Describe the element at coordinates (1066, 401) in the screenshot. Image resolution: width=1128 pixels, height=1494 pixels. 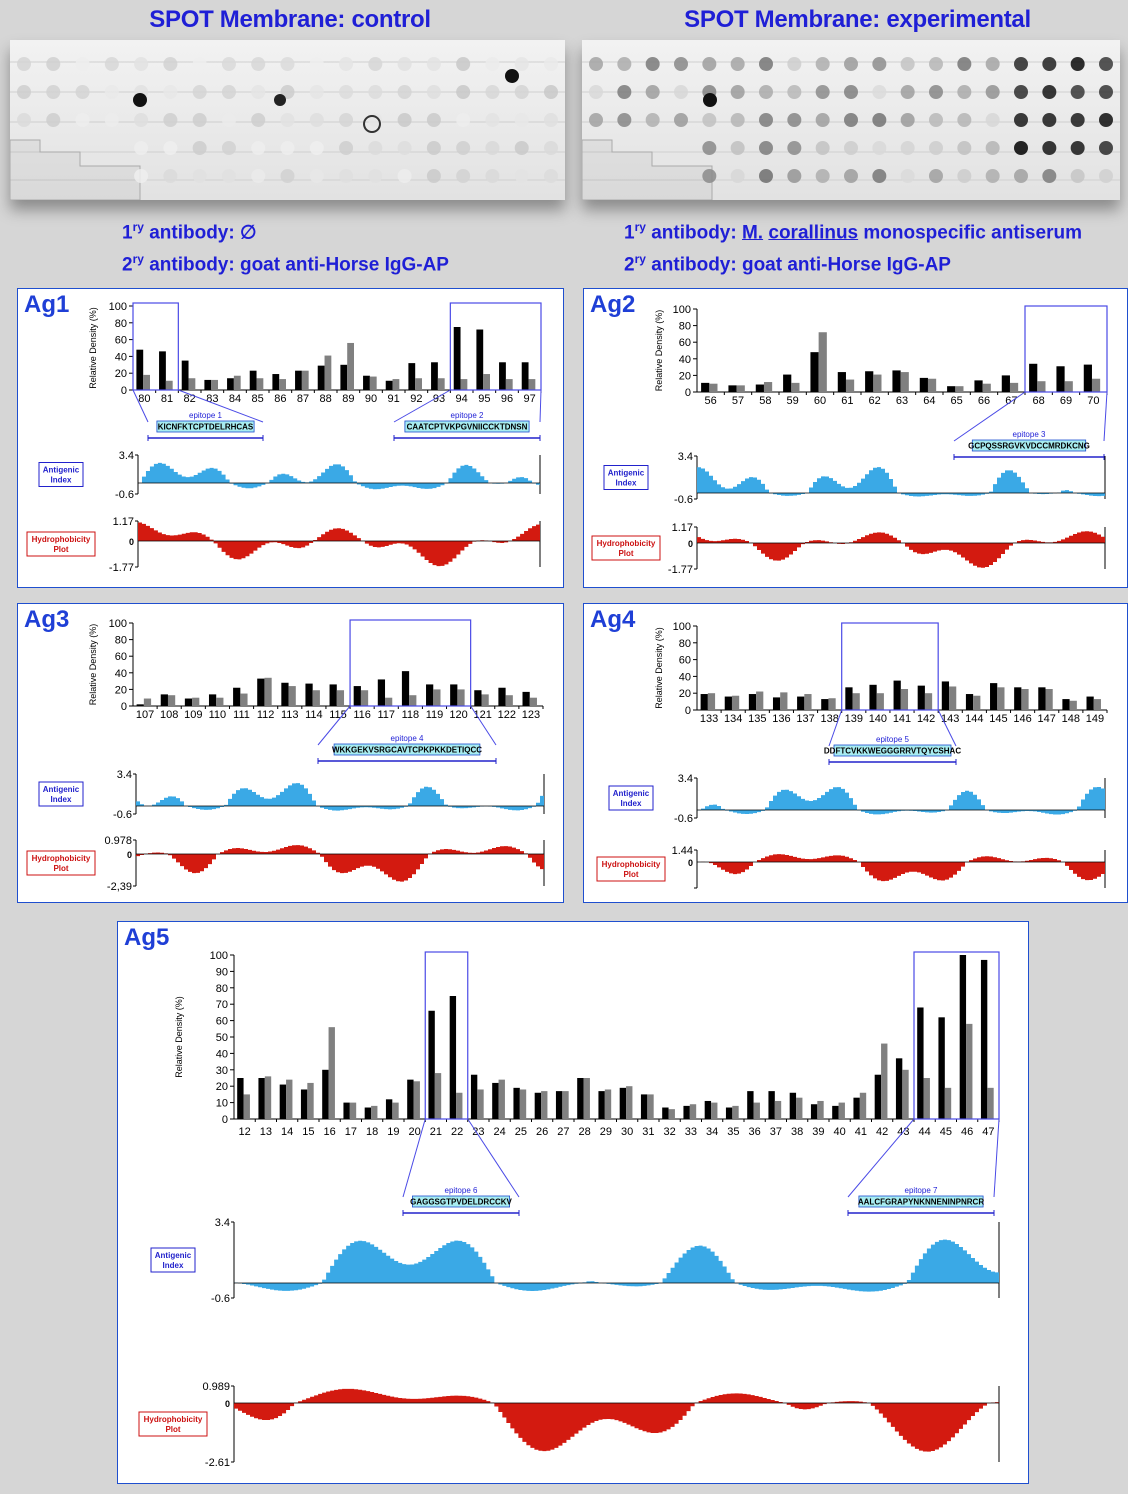
I see `x-tick-label: 69` at that location.